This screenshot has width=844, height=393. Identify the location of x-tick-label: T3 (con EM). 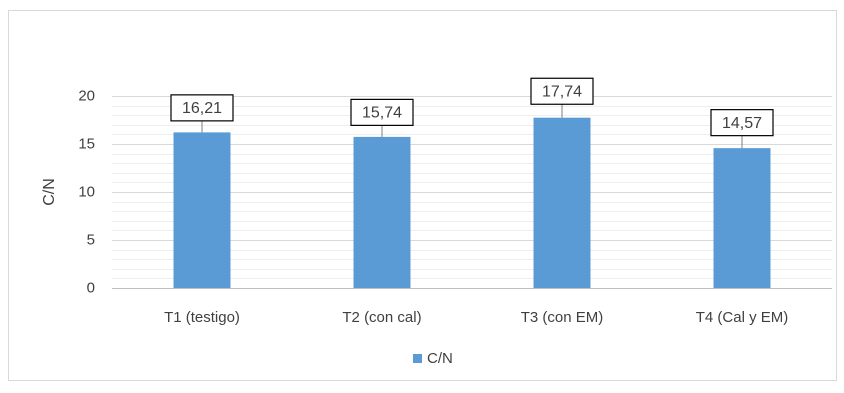
(562, 317).